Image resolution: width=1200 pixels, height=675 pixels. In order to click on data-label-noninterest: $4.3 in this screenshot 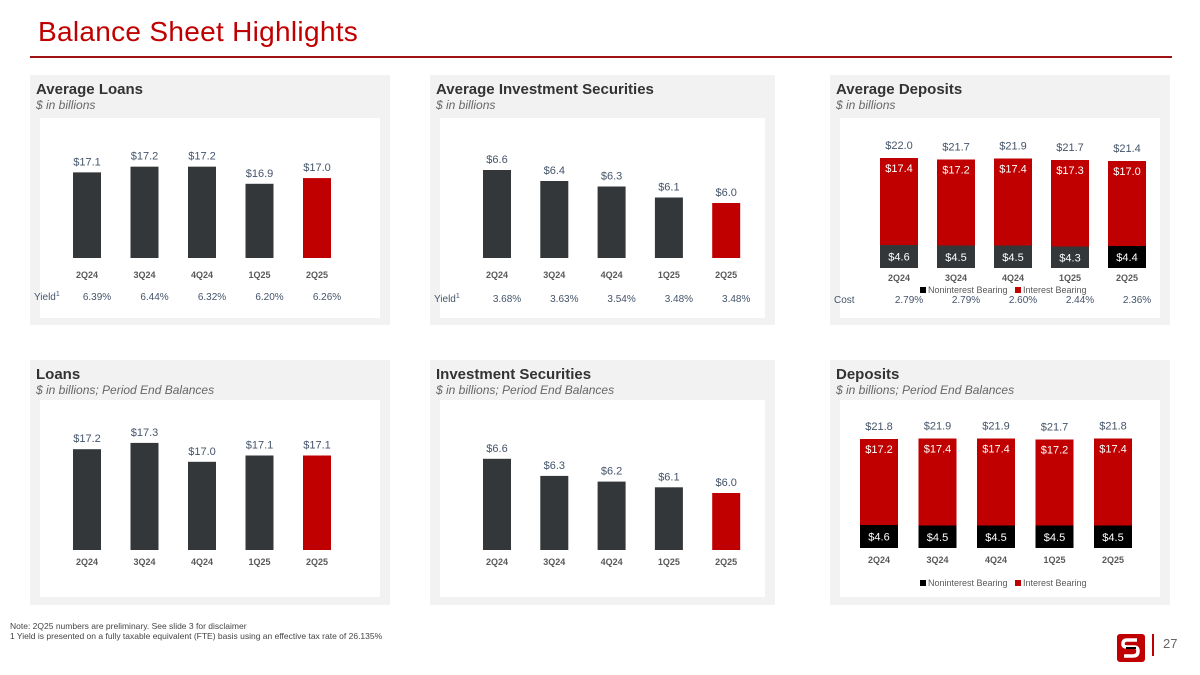, I will do `click(1069, 258)`.